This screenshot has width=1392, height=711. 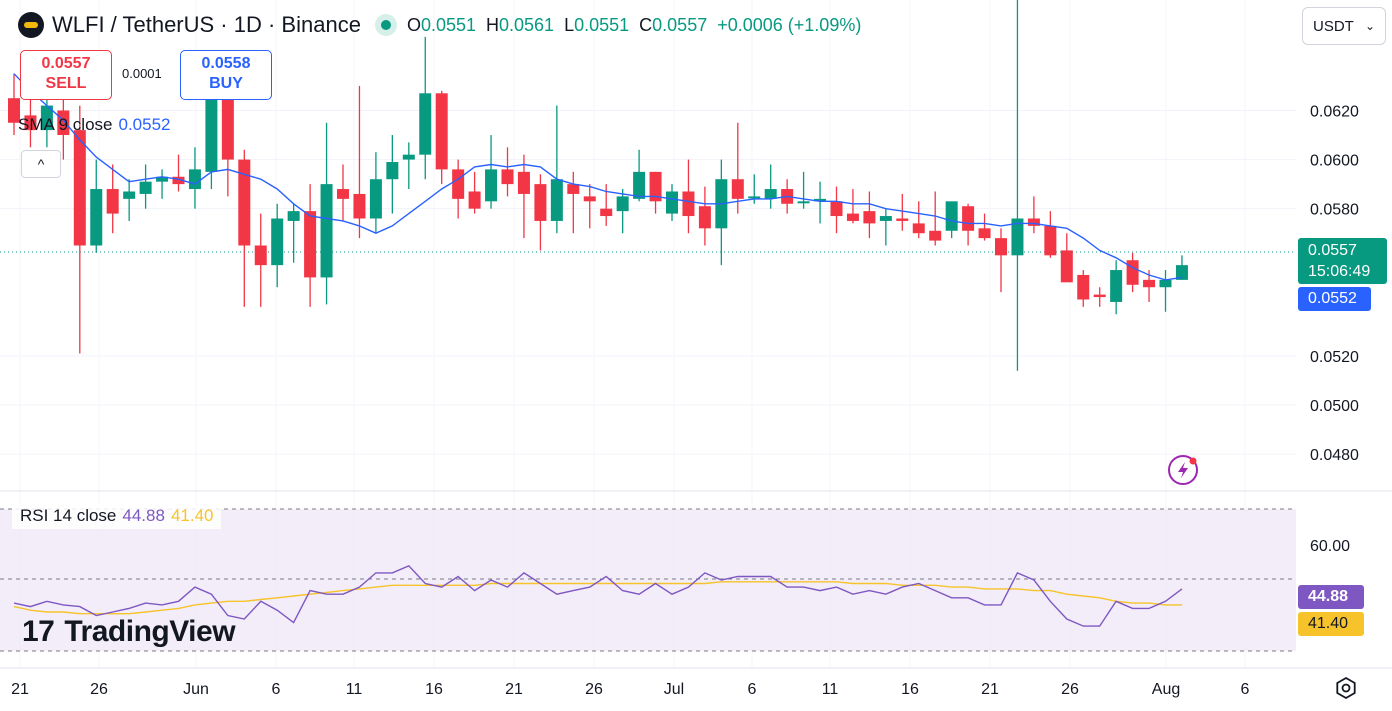 What do you see at coordinates (1346, 688) in the screenshot?
I see `settings-icon` at bounding box center [1346, 688].